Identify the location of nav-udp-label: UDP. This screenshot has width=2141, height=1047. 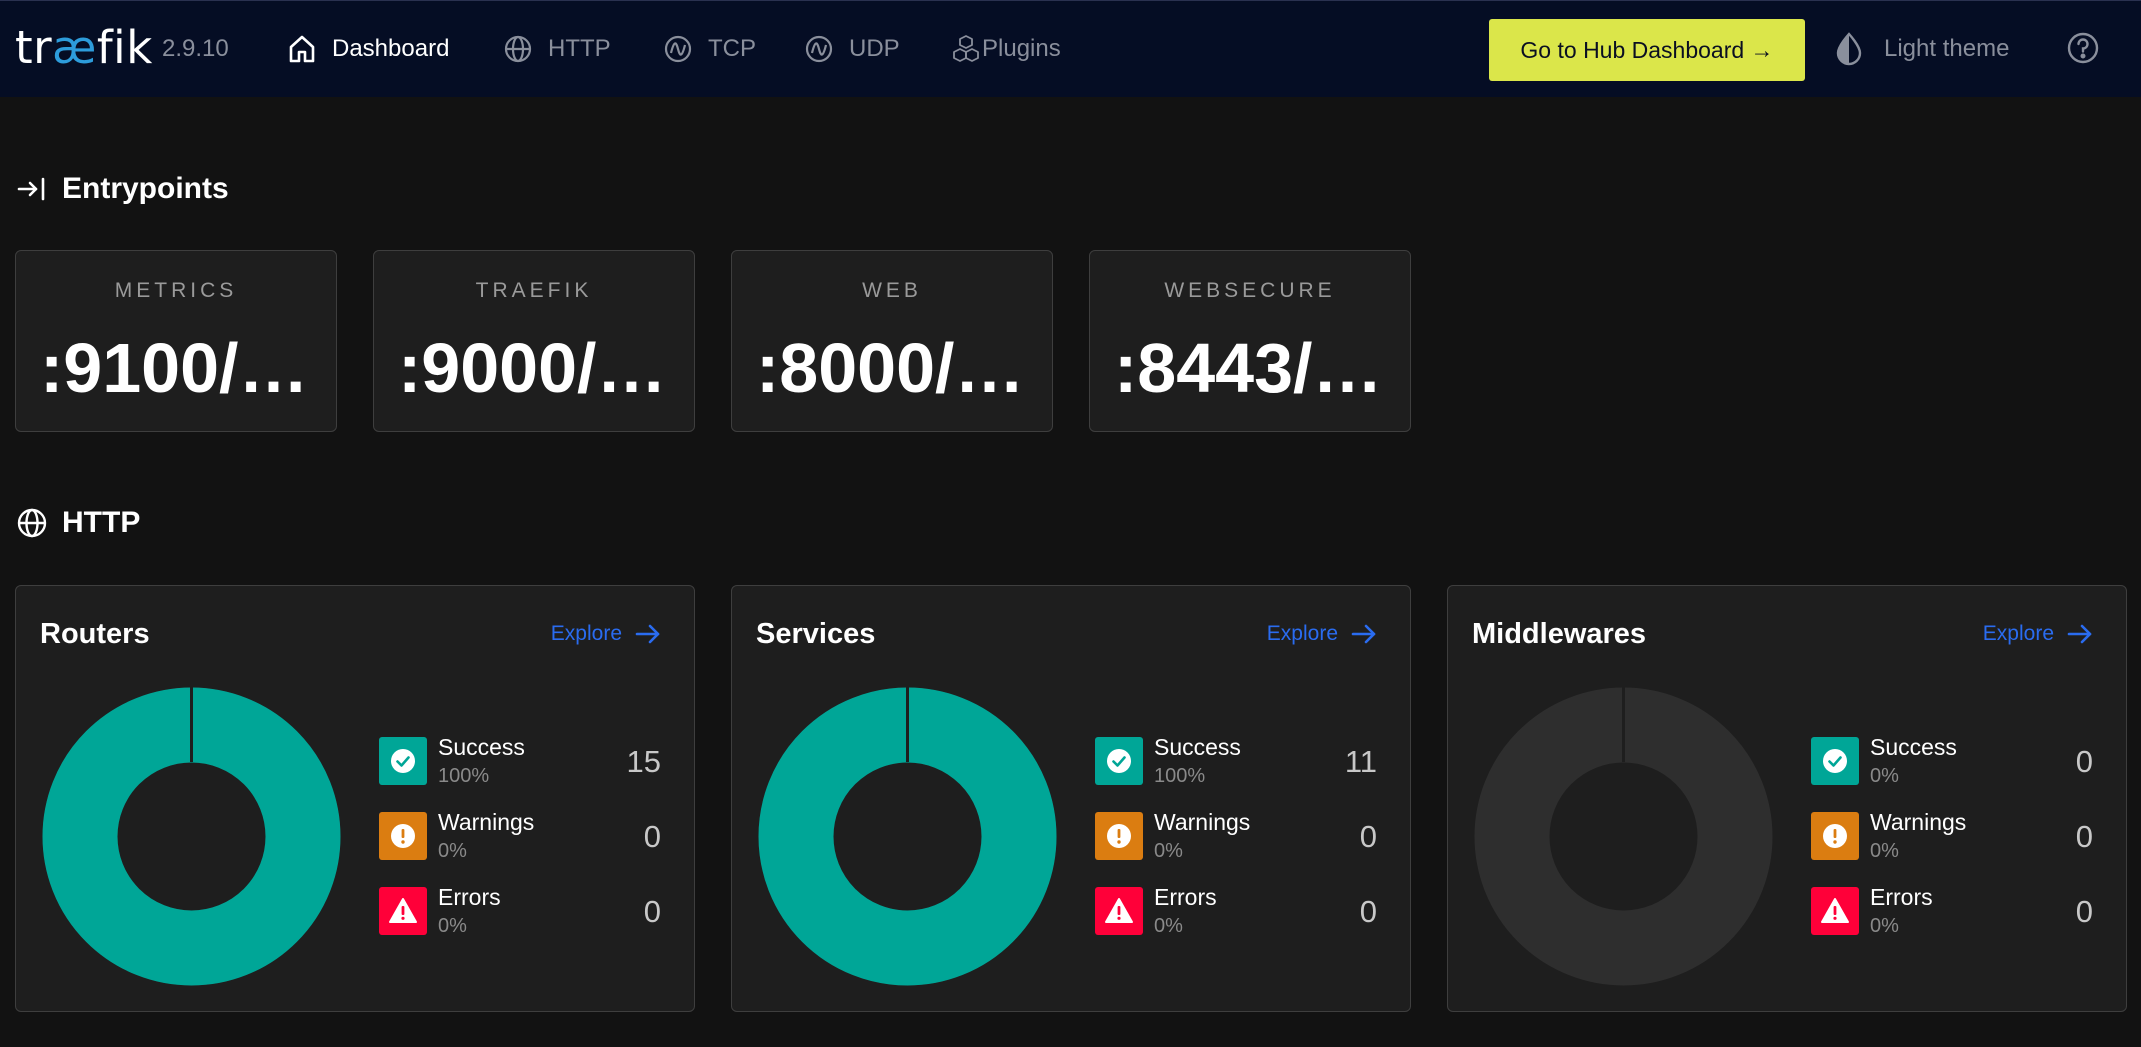
(874, 48).